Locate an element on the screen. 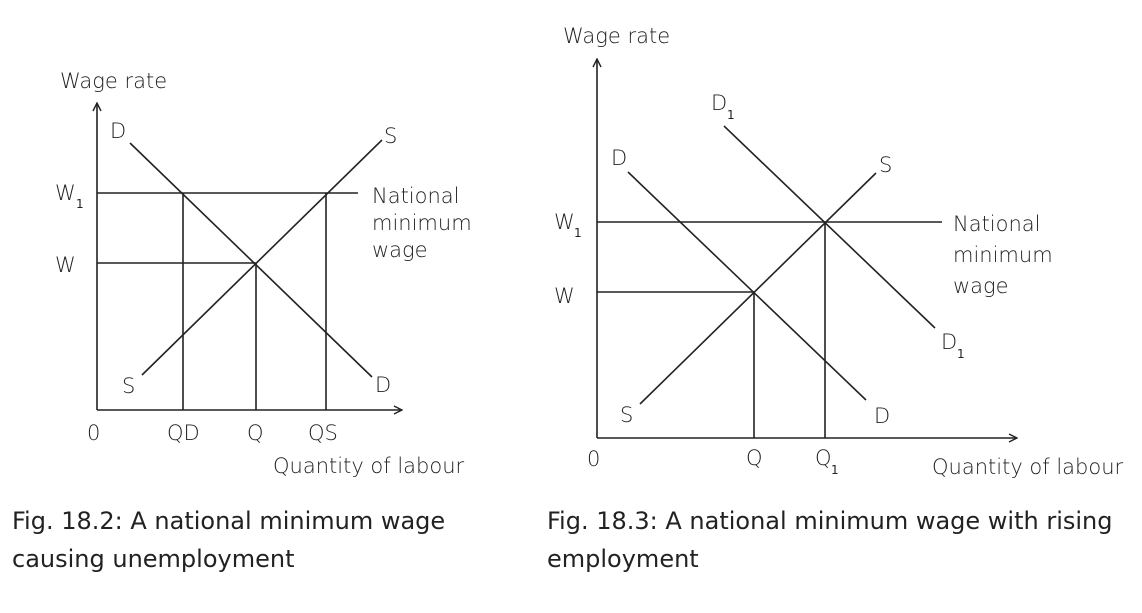 The height and width of the screenshot is (613, 1142). qd-label: QD is located at coordinates (183, 433).